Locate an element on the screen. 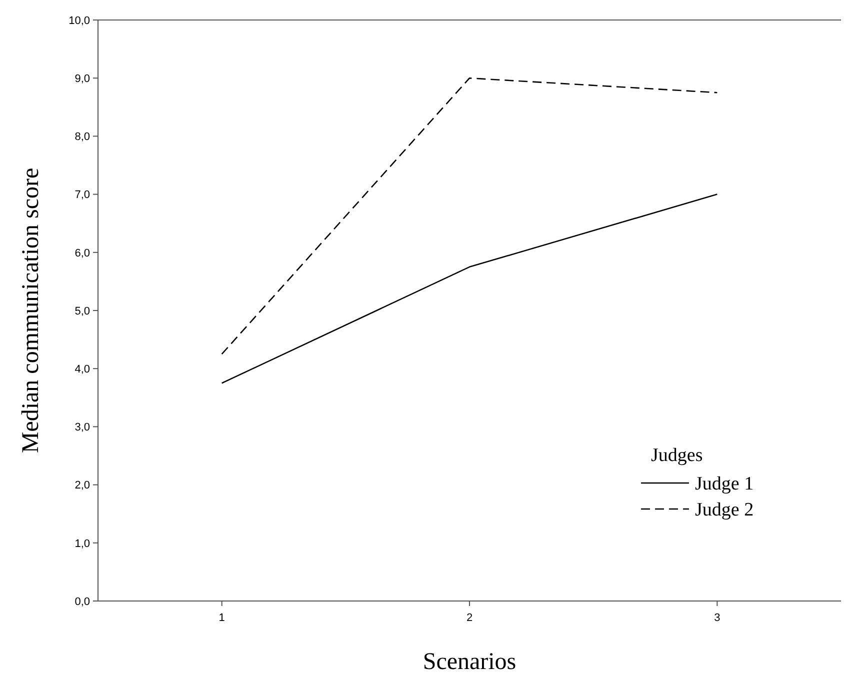 Image resolution: width=849 pixels, height=699 pixels. y-tick-label: 6,0 is located at coordinates (82, 253).